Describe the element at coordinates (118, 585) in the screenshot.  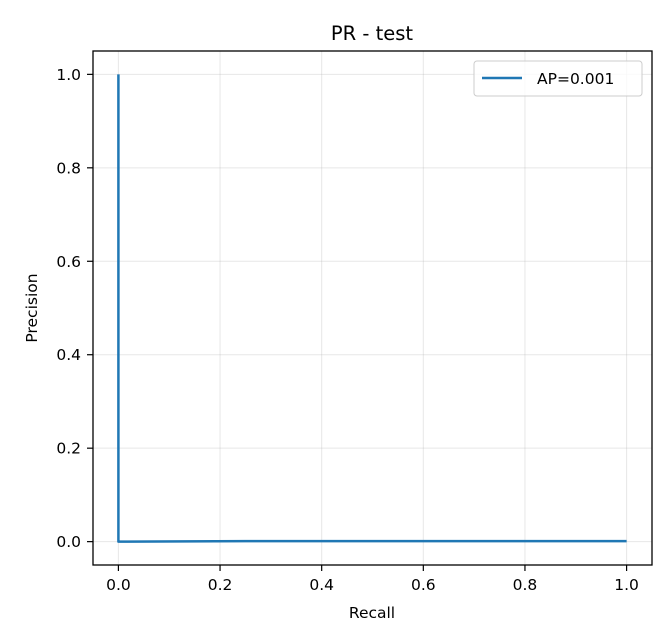
I see `x-tick-label: 0.0` at that location.